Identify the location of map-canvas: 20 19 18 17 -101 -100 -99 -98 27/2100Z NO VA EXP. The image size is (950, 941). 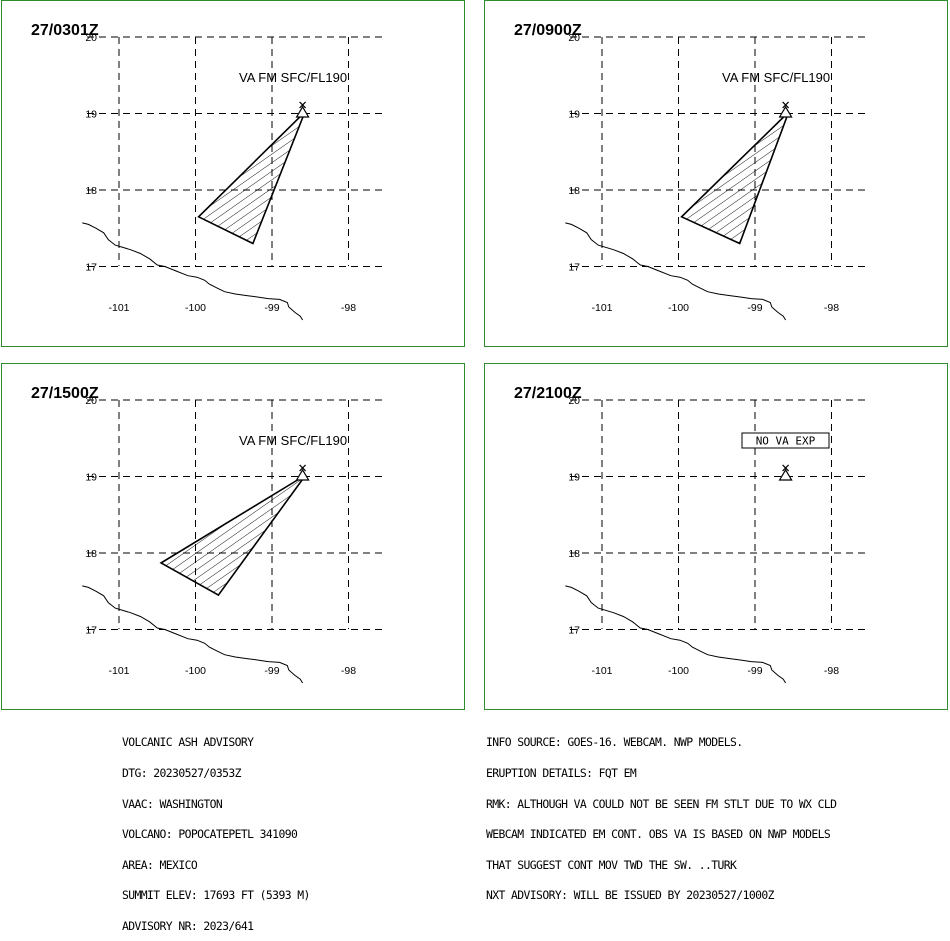
(691, 534).